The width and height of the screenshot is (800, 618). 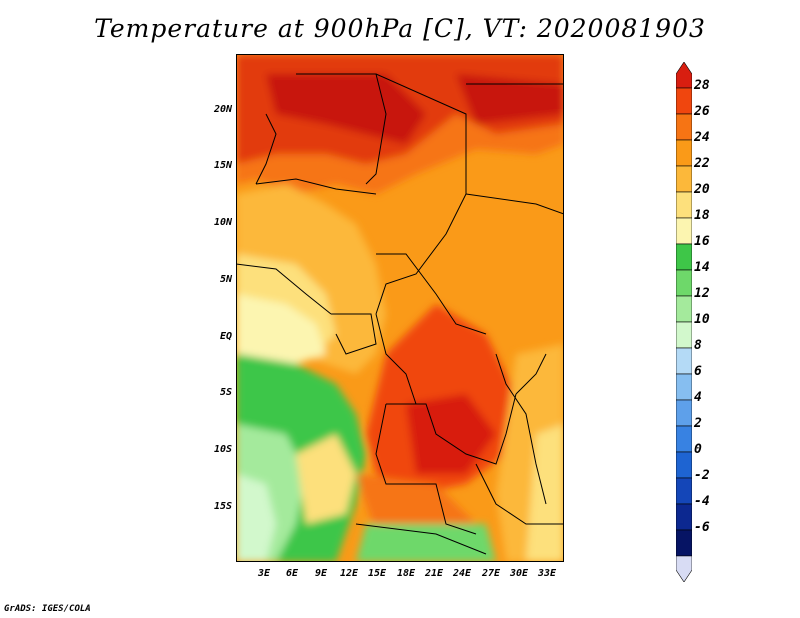 What do you see at coordinates (702, 215) in the screenshot?
I see `colorbar-label-18: 18` at bounding box center [702, 215].